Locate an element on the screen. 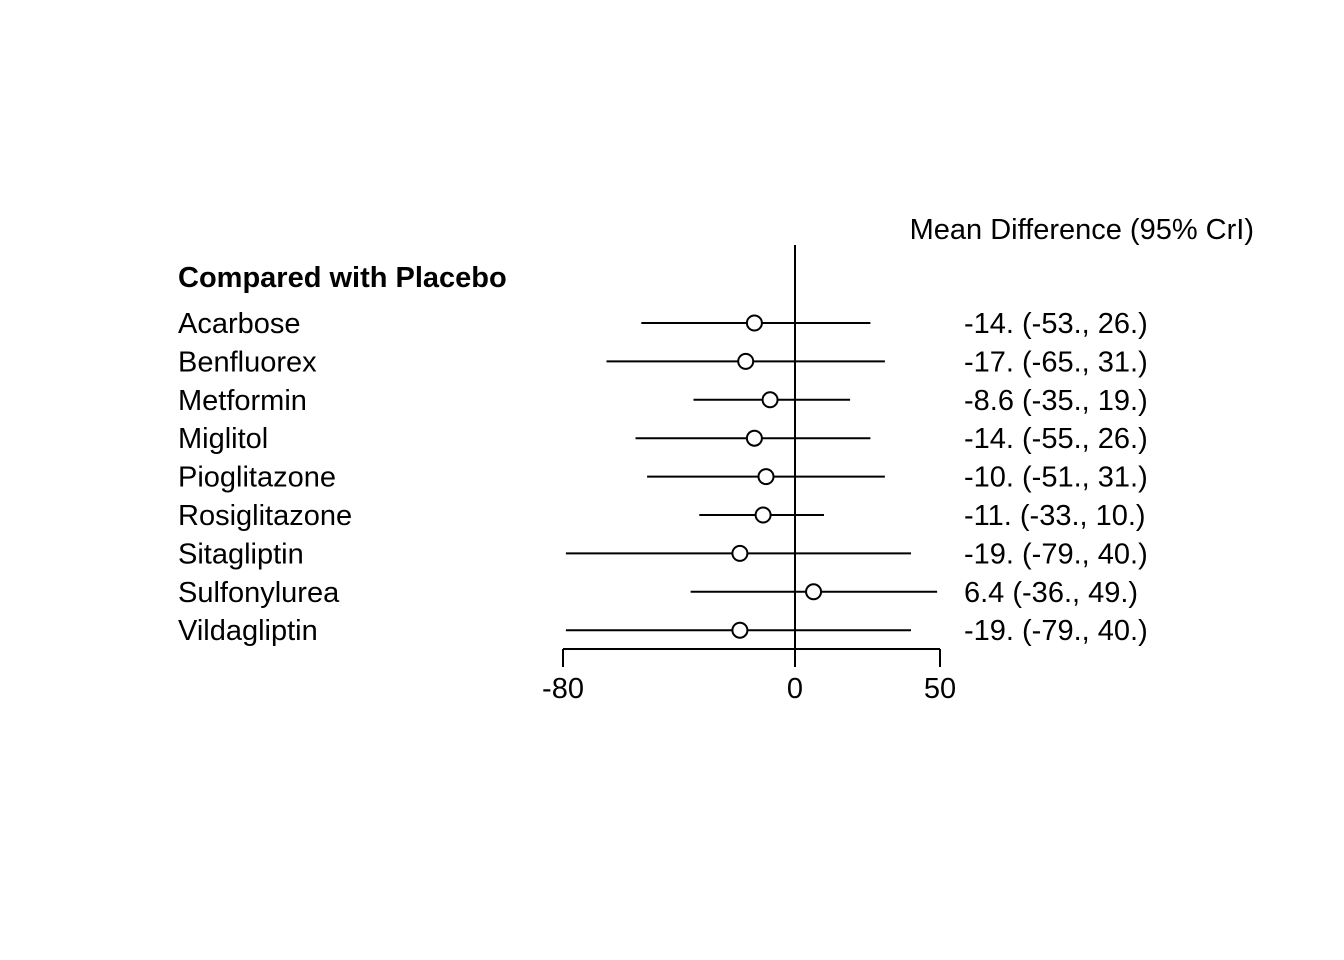 Image resolution: width=1344 pixels, height=960 pixels. row-value: -11. (-33., 10.) is located at coordinates (1055, 516).